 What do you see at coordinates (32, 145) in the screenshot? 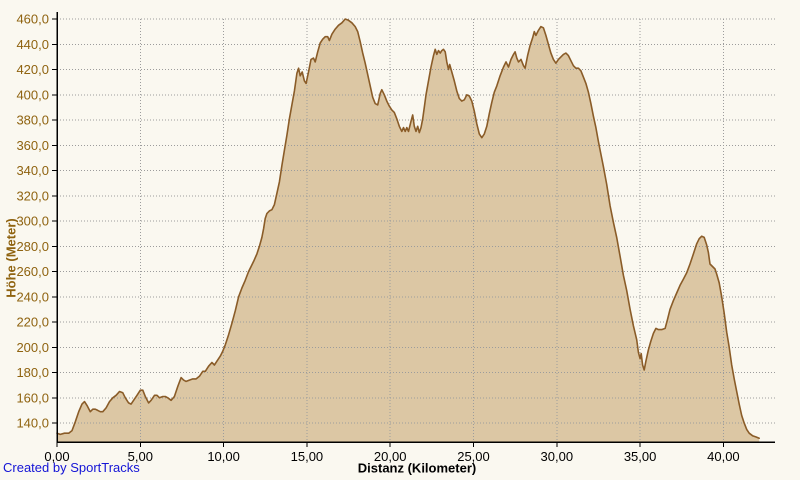
I see `y-tick-label: 360,0` at bounding box center [32, 145].